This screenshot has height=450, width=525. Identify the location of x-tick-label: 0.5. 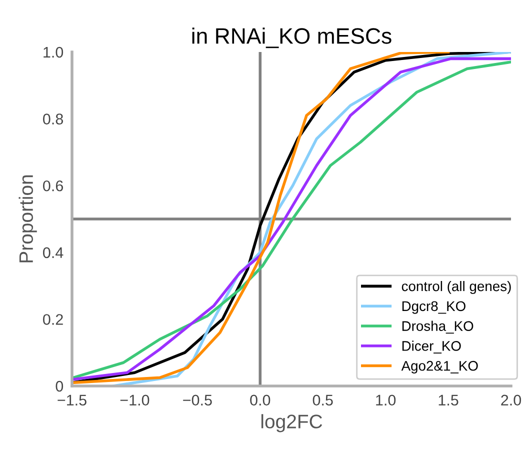
(322, 400).